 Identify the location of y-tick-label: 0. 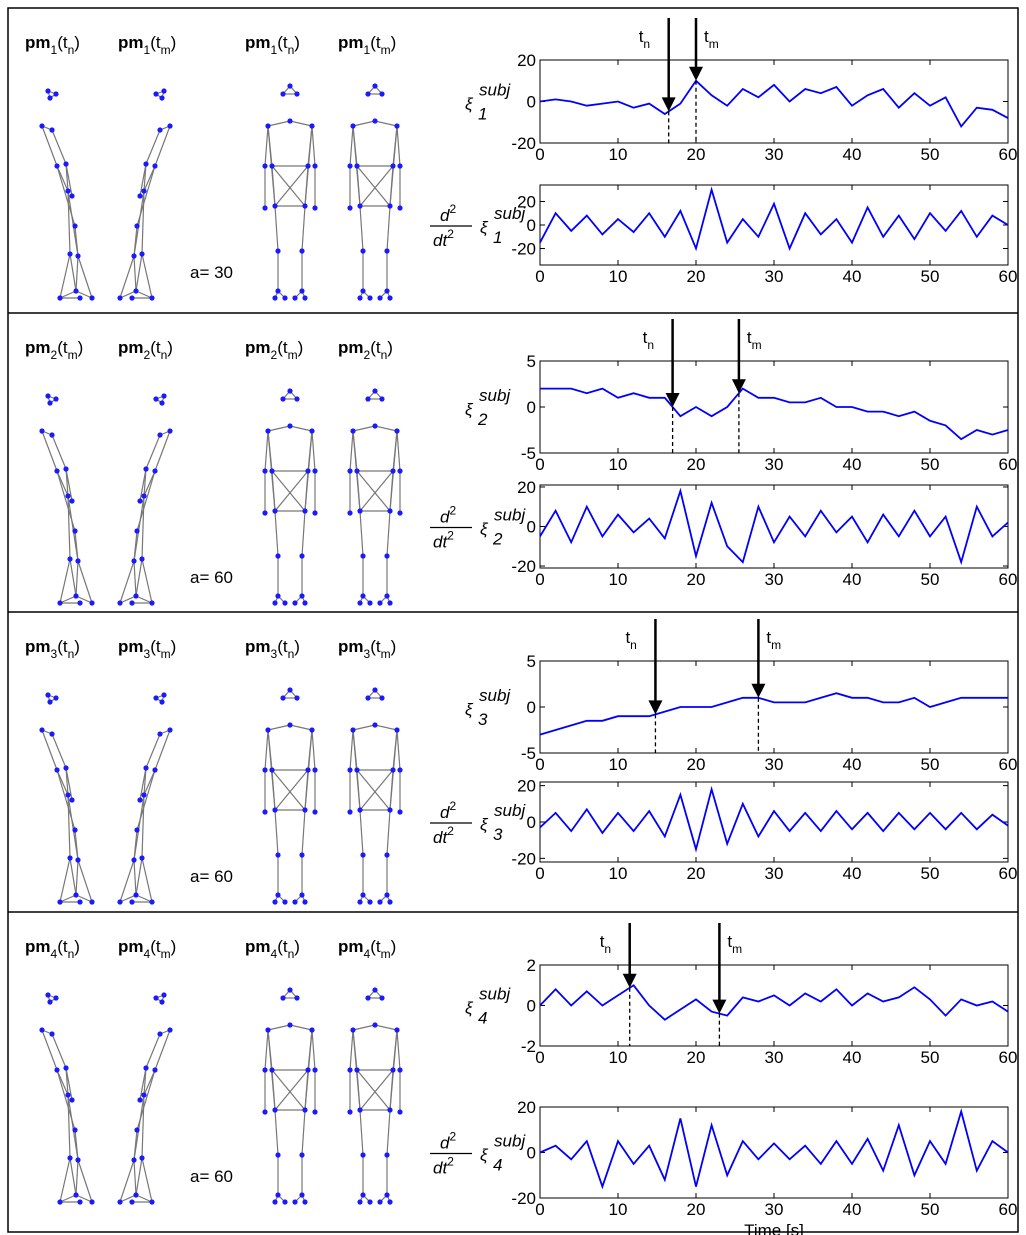
(531, 1006).